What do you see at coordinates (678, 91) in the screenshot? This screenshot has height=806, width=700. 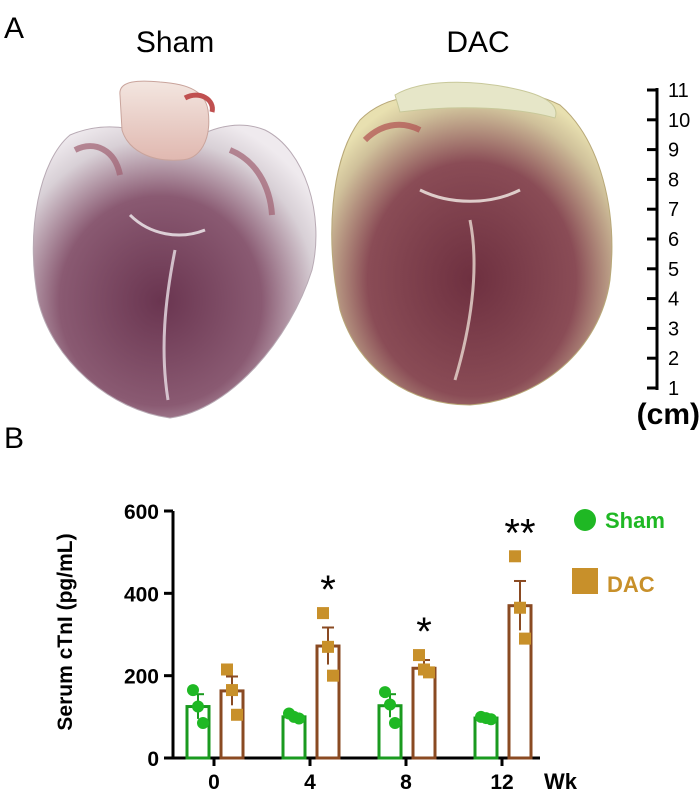 I see `ruler-tick-label: 11` at bounding box center [678, 91].